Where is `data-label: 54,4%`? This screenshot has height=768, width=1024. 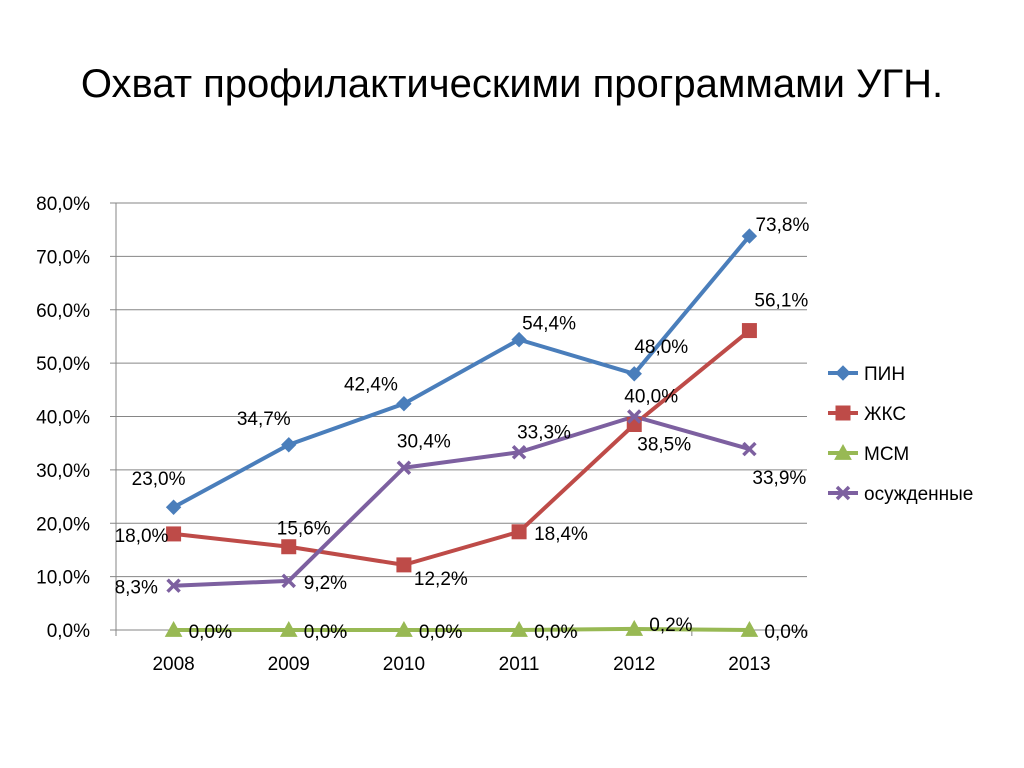 data-label: 54,4% is located at coordinates (549, 324).